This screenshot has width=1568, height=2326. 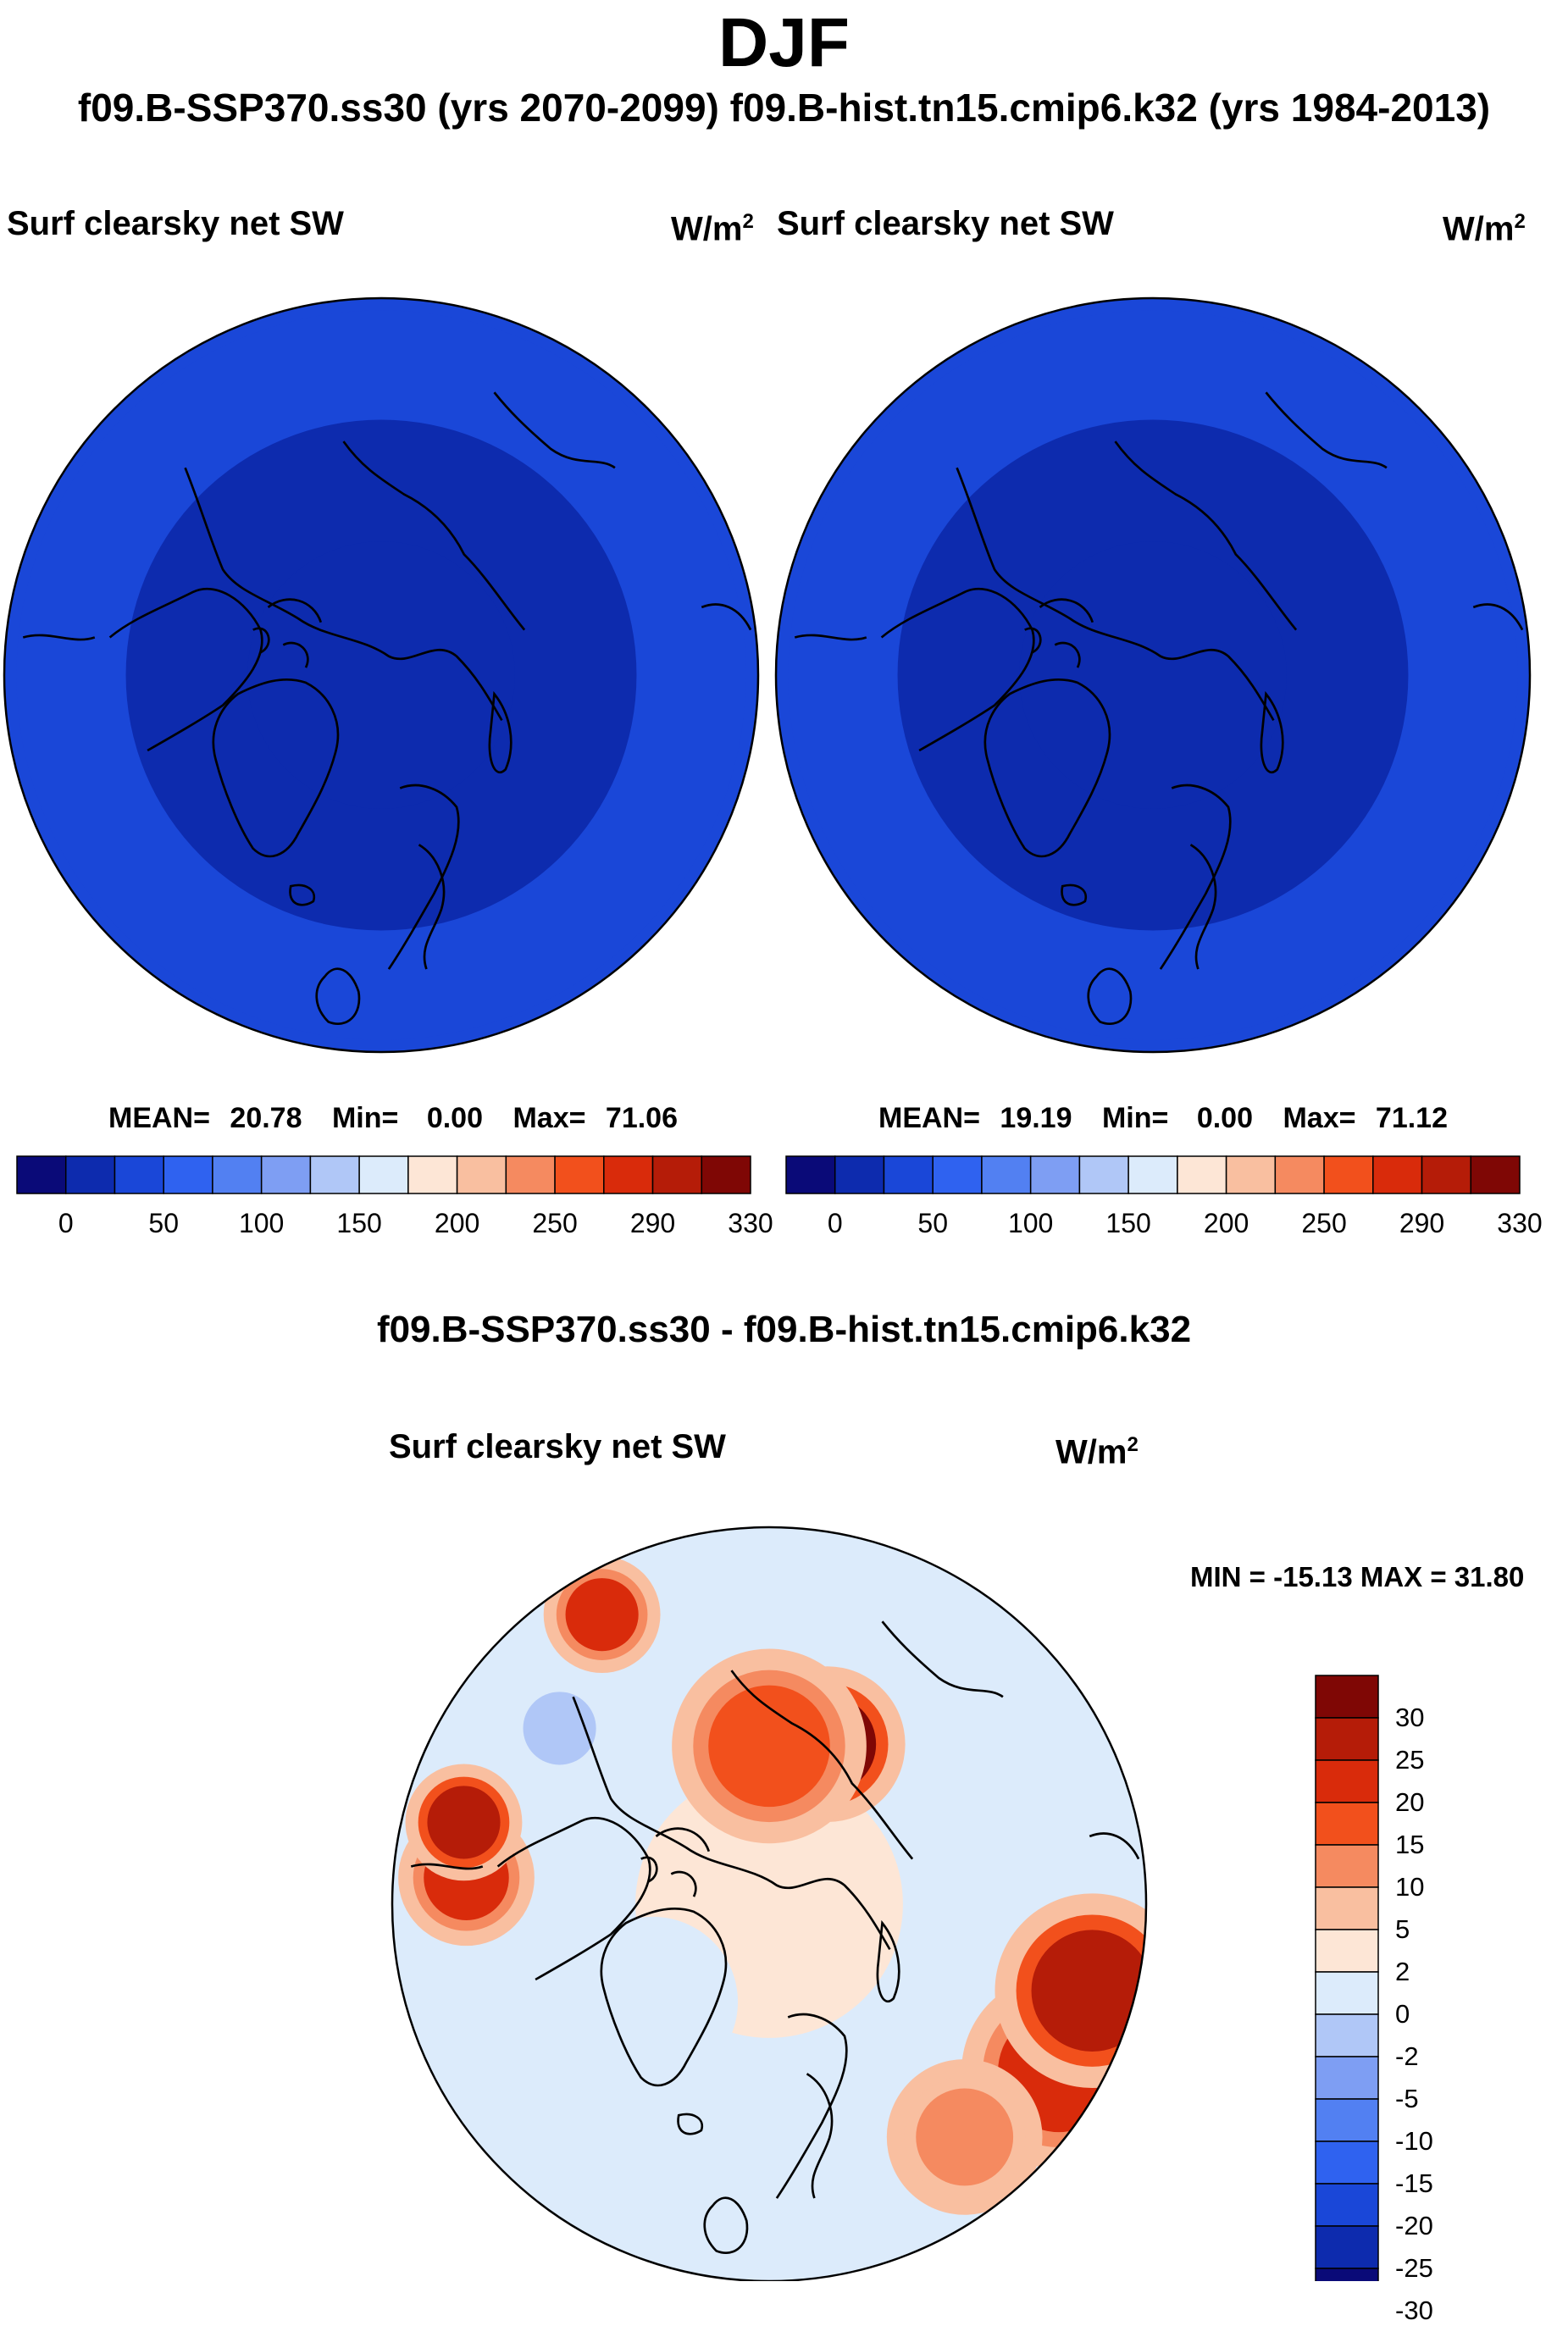 I want to click on panel2-units: W/m2, so click(x=1484, y=229).